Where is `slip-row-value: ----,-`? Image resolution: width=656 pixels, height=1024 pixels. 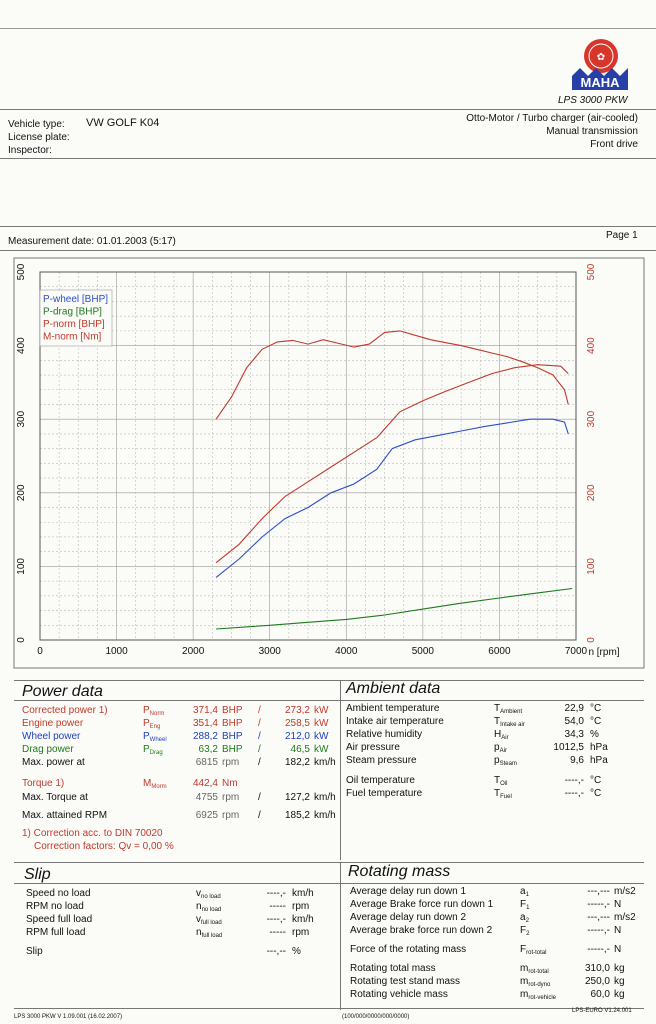 slip-row-value: ----,- is located at coordinates (276, 893).